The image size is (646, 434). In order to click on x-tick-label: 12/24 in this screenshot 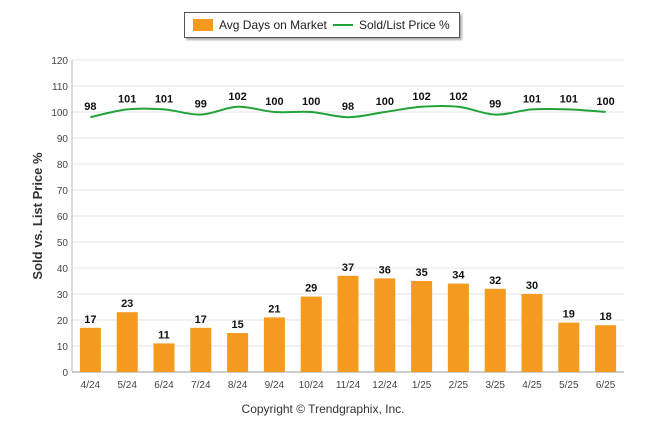, I will do `click(384, 385)`.